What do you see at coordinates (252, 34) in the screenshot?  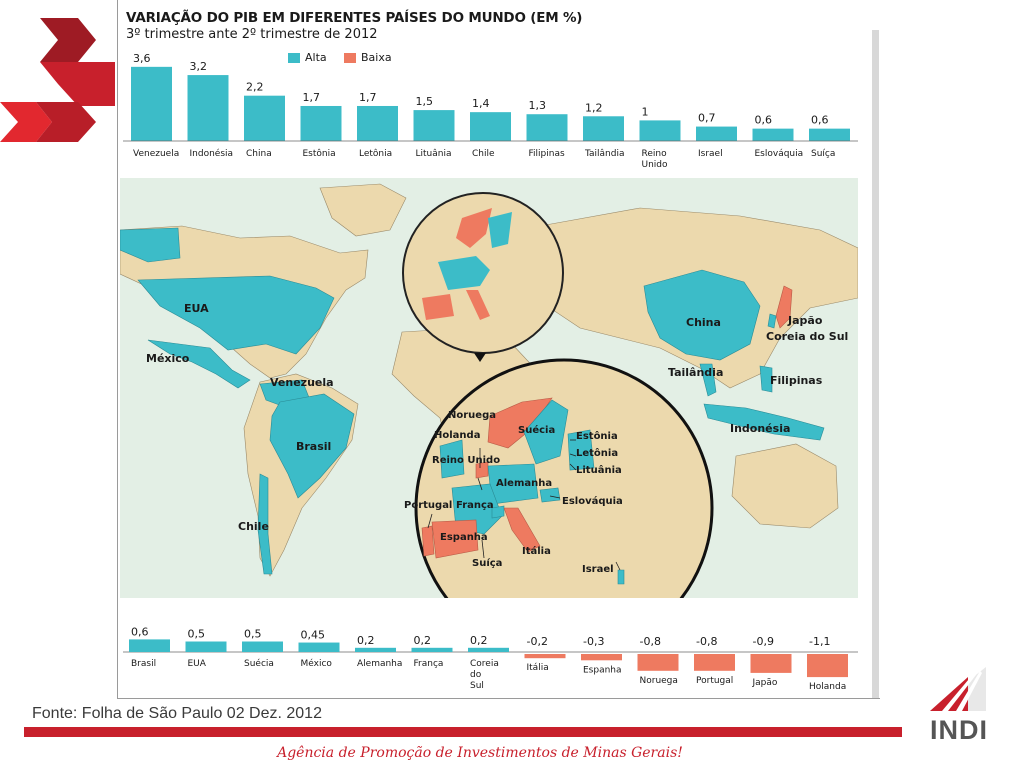 I see `chart-subtitle: 3º trimestre ante 2º trimestre de 2012` at bounding box center [252, 34].